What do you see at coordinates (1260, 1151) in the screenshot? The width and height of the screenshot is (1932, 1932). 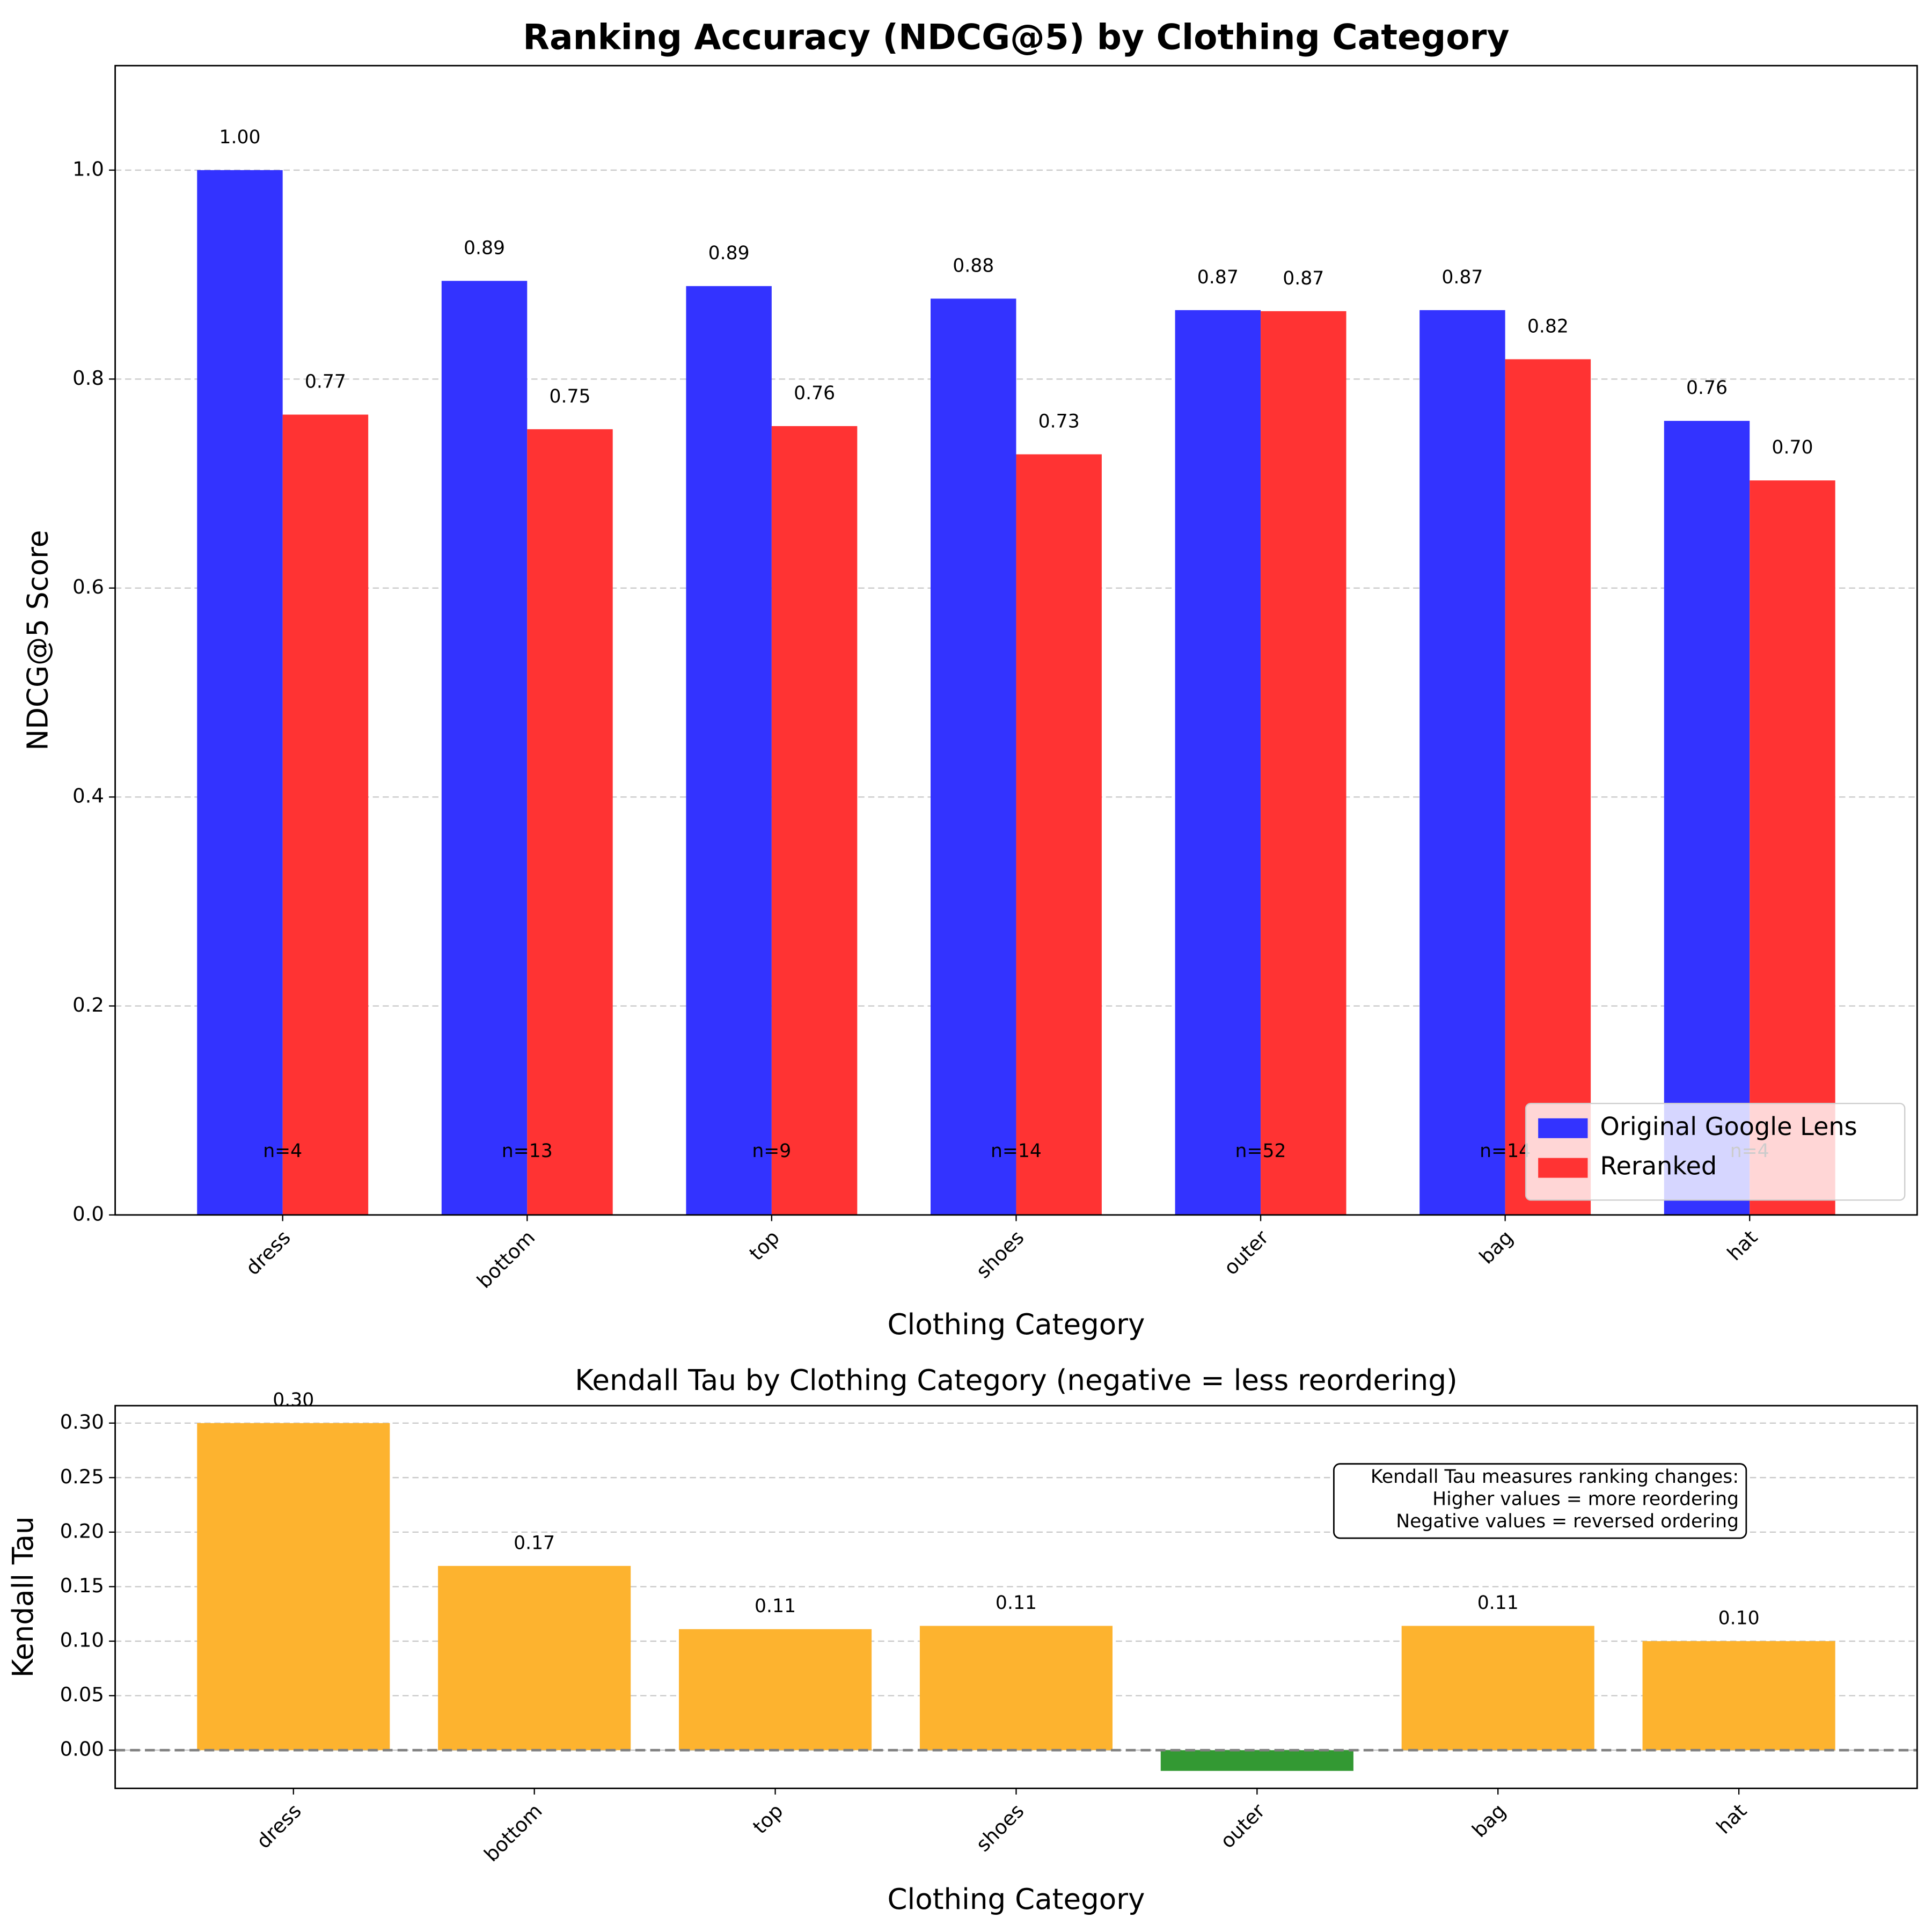 I see `annotation: n=52` at bounding box center [1260, 1151].